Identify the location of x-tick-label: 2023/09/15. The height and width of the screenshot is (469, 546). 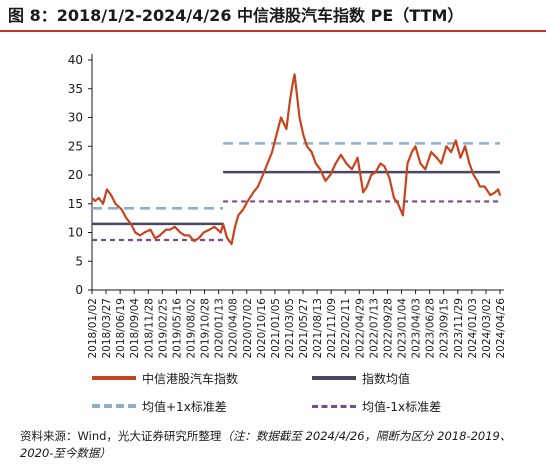
(445, 328).